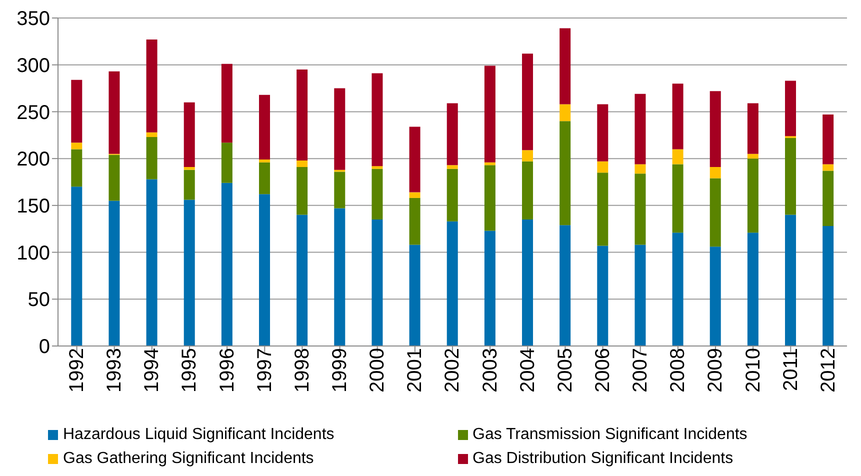 The image size is (861, 476). What do you see at coordinates (198, 435) in the screenshot?
I see `legend-label: Hazardous Liquid Significant Incidents` at bounding box center [198, 435].